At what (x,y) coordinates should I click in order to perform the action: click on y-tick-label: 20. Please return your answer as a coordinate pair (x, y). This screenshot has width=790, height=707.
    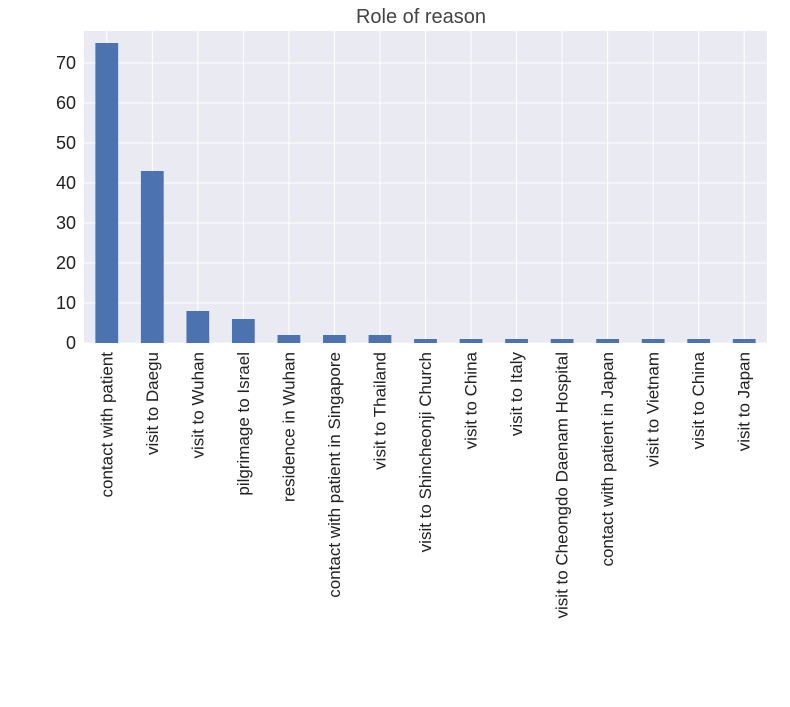
    Looking at the image, I should click on (66, 263).